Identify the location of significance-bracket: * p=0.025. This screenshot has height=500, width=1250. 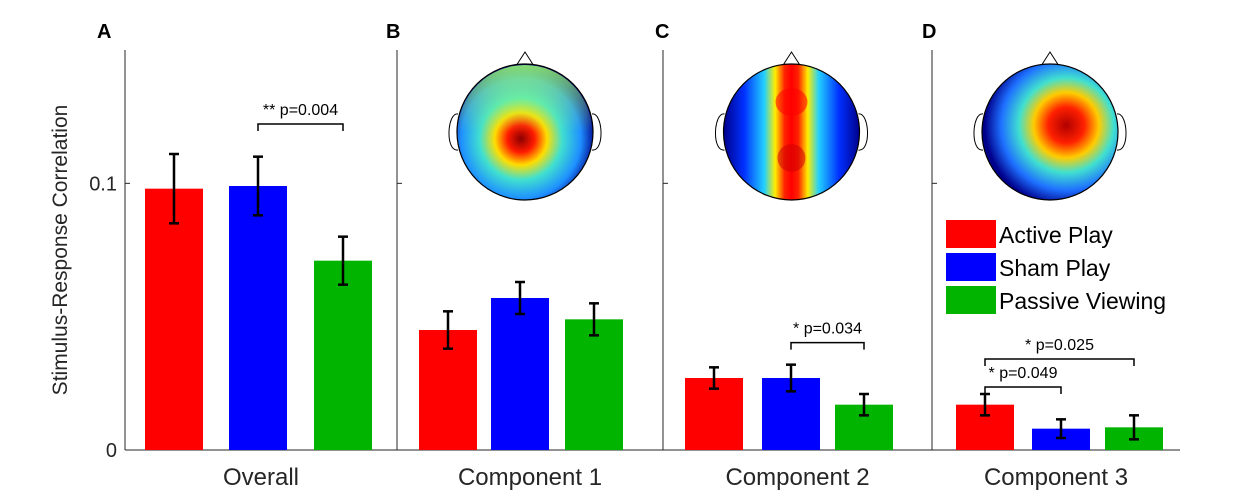
(1059, 351).